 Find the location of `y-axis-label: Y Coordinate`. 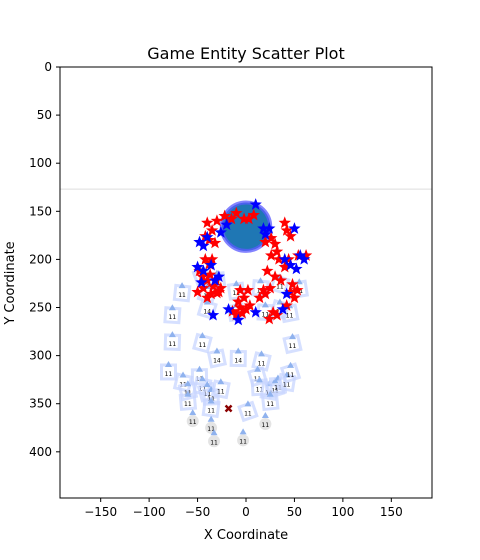

y-axis-label: Y Coordinate is located at coordinates (10, 283).